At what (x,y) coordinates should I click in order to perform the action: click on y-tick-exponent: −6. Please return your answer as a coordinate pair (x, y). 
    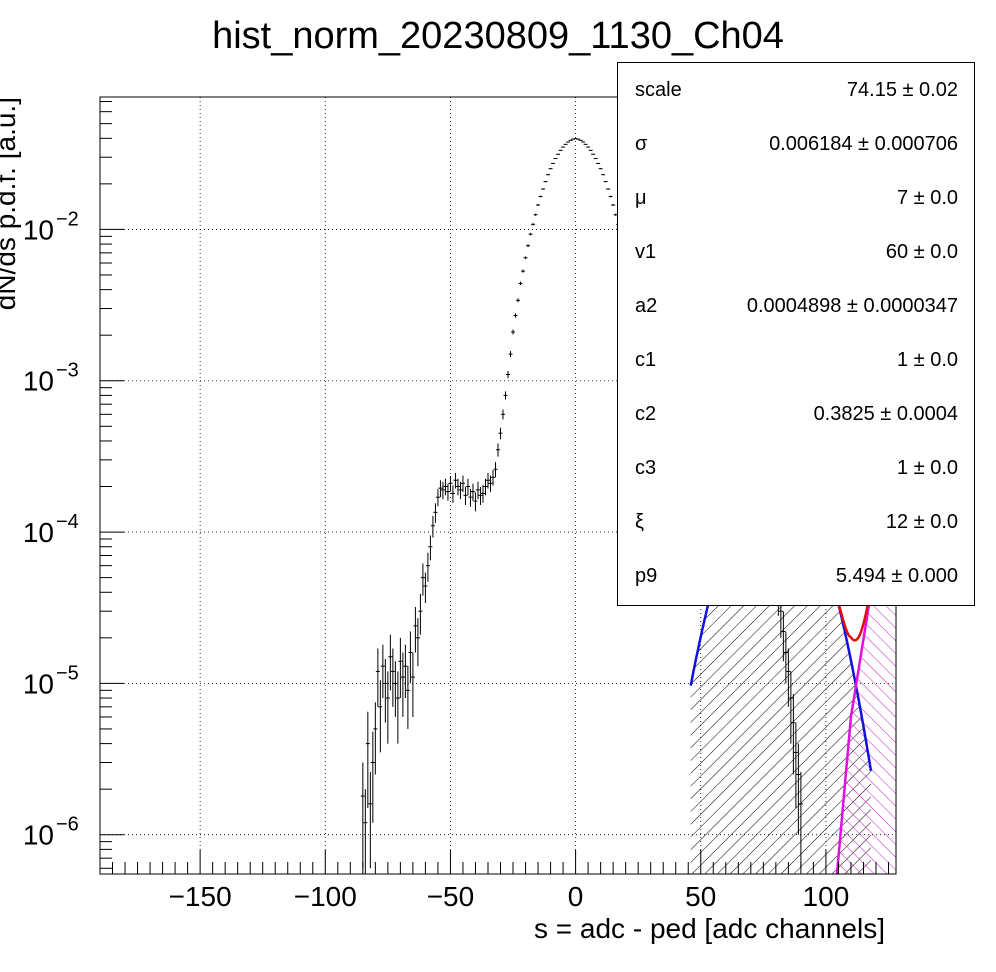
    Looking at the image, I should click on (67, 825).